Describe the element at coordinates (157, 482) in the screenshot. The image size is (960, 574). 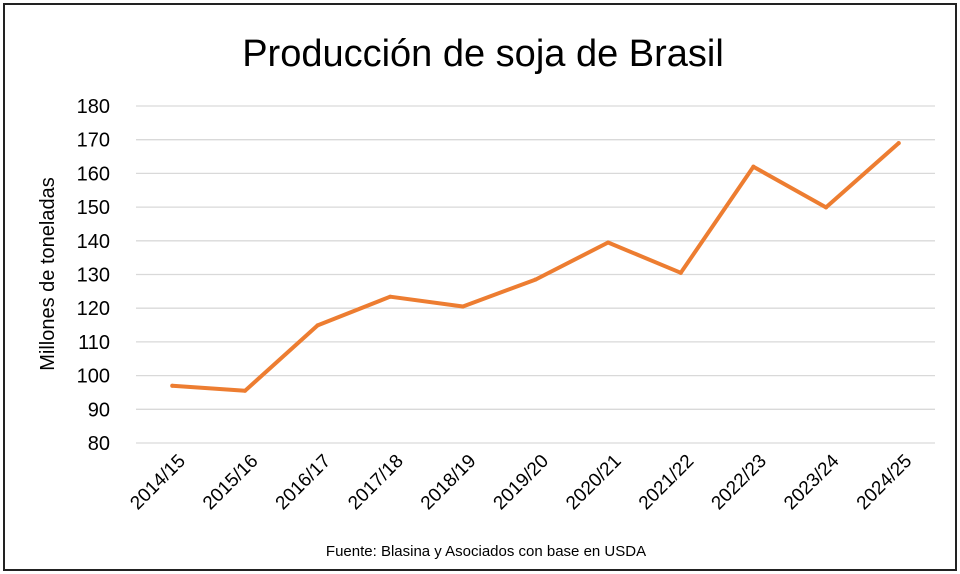
I see `x-tick-label: 2014/15` at that location.